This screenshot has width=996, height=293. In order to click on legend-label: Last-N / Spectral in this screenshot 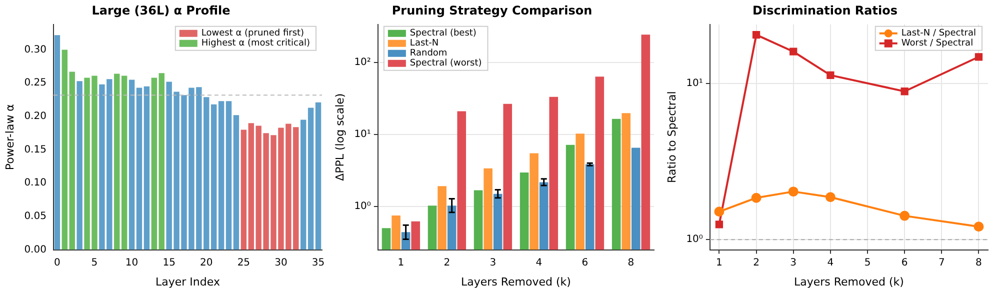, I will do `click(938, 33)`.